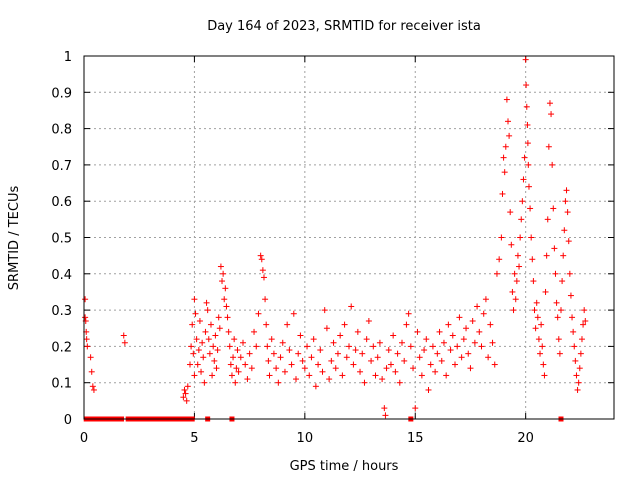  What do you see at coordinates (61, 239) in the screenshot?
I see `y-tick-label: 0.5` at bounding box center [61, 239].